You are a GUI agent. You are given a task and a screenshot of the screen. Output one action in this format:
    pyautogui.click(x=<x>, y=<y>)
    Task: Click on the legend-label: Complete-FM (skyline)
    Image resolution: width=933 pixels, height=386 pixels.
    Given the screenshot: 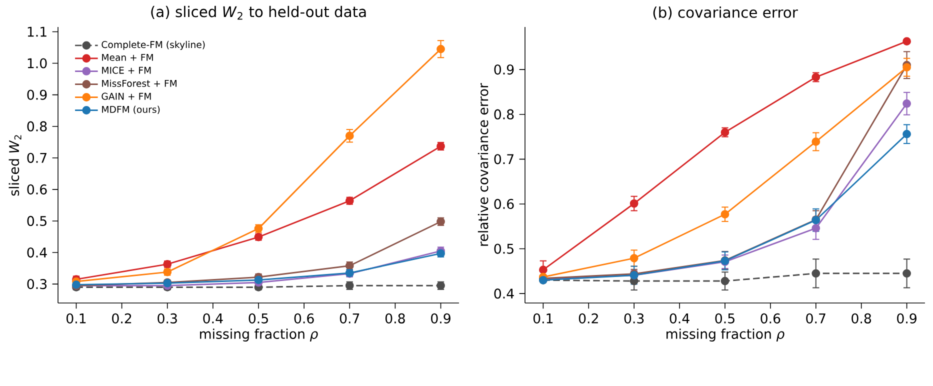 What is the action you would take?
    pyautogui.click(x=153, y=45)
    